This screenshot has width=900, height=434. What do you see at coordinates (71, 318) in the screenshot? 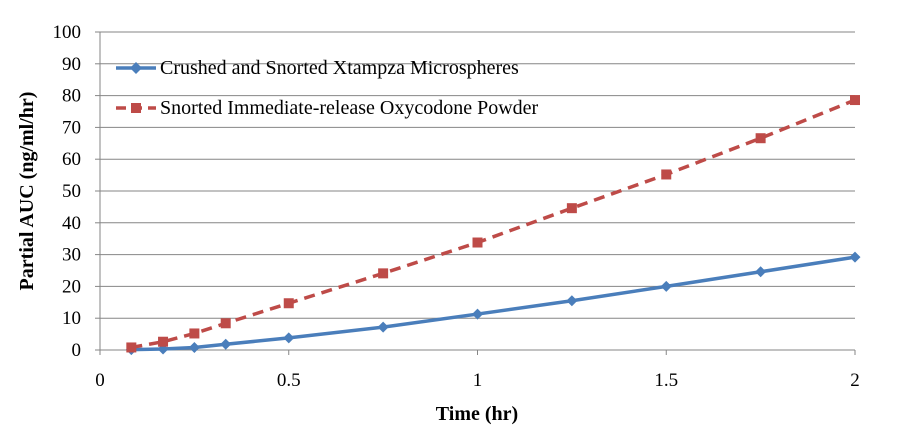
I see `y-tick-label-10: 10` at bounding box center [71, 318].